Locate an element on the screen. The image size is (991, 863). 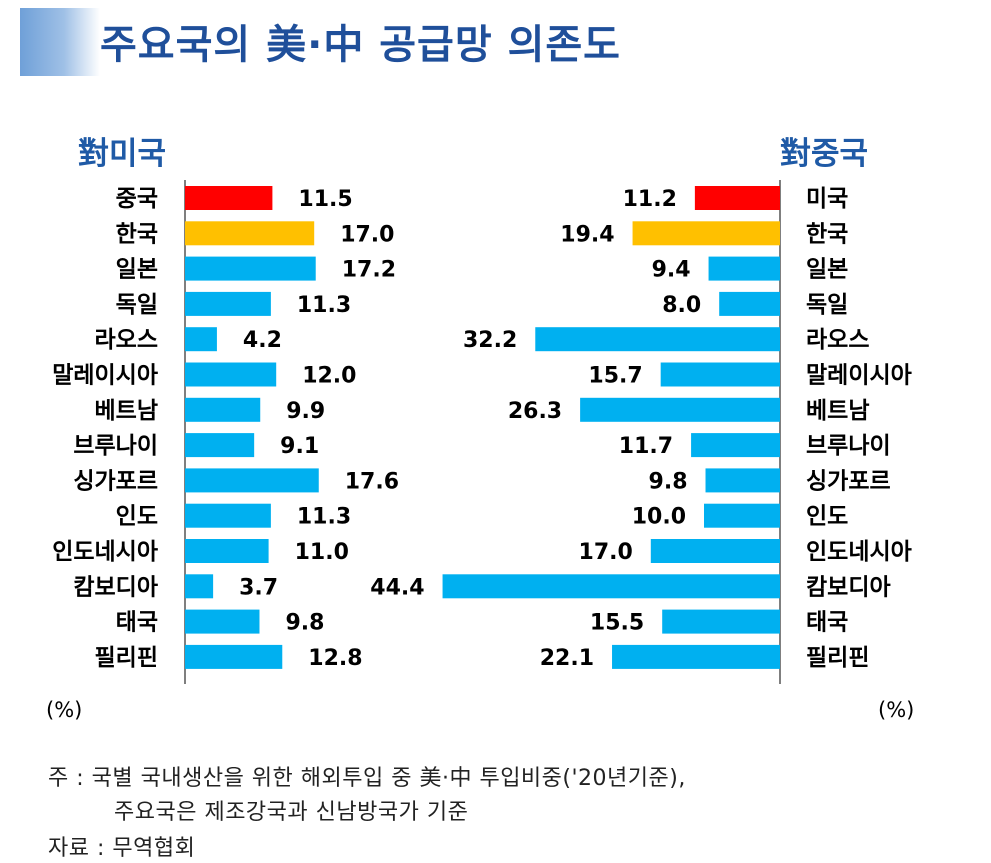
us-category-label: 일본 is located at coordinates (137, 270).